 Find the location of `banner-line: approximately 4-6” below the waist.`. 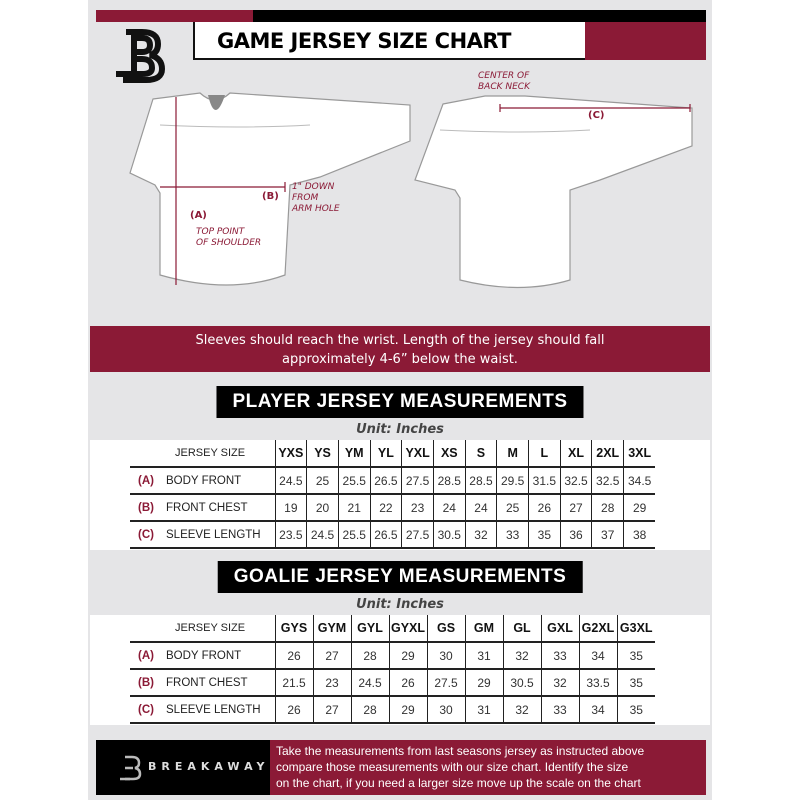

banner-line: approximately 4-6” below the waist. is located at coordinates (400, 359).